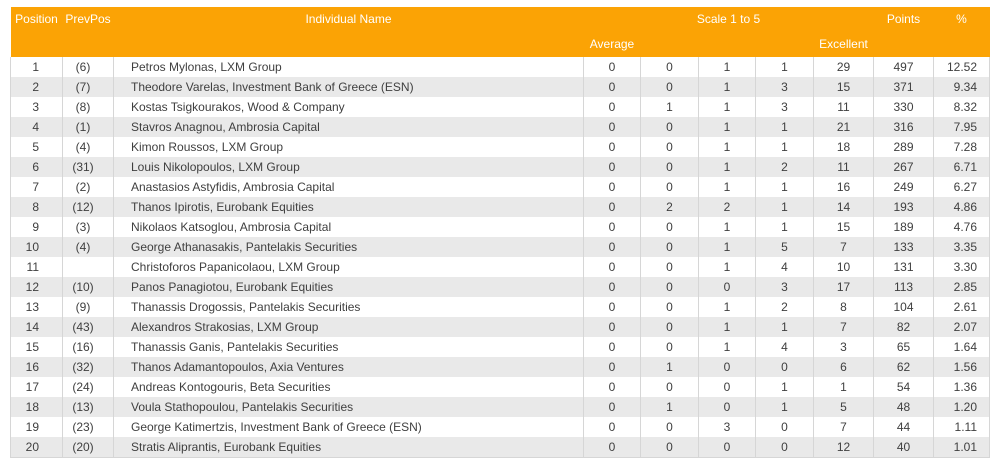 Image resolution: width=1001 pixels, height=459 pixels. Describe the element at coordinates (88, 107) in the screenshot. I see `prevpos-cell: (8)` at that location.